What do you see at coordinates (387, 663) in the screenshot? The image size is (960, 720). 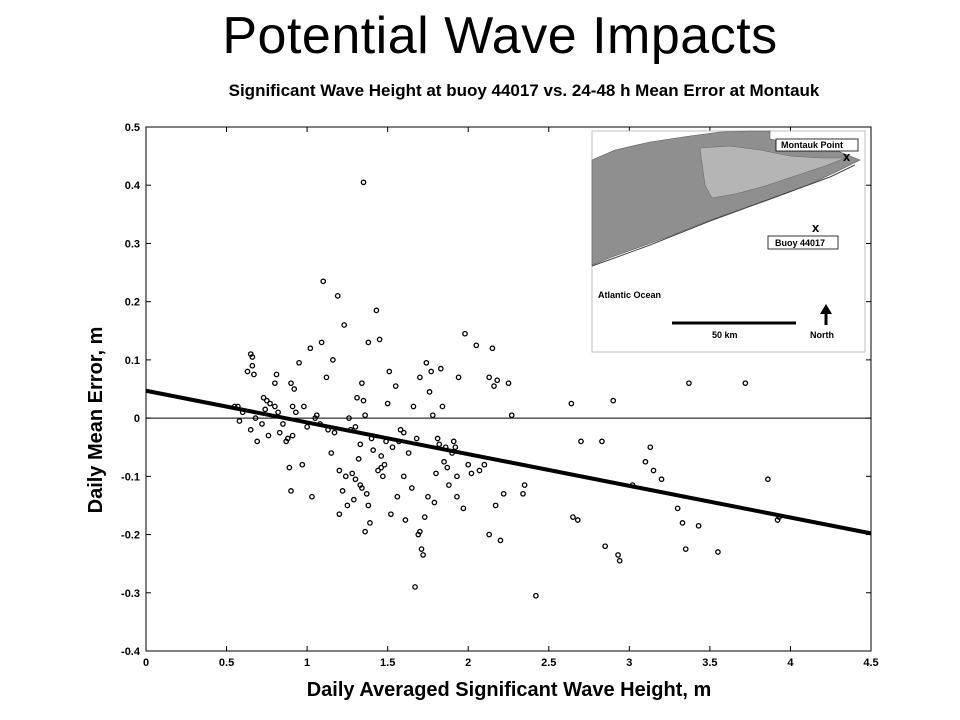 I see `x-tick-label: 1.5` at bounding box center [387, 663].